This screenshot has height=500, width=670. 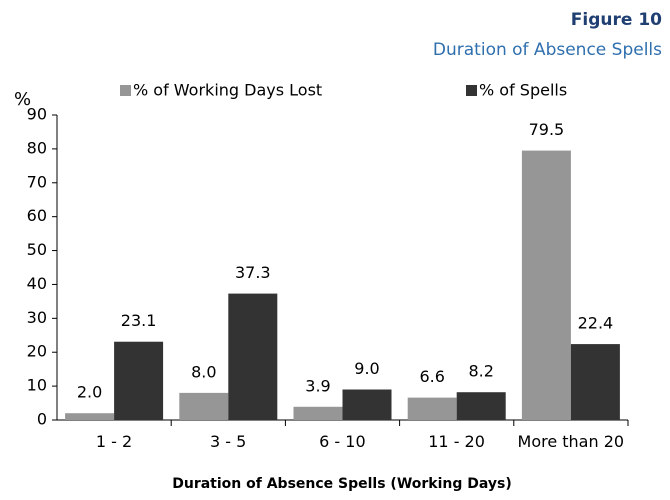 I want to click on y-tick-label: 0, so click(x=42, y=419).